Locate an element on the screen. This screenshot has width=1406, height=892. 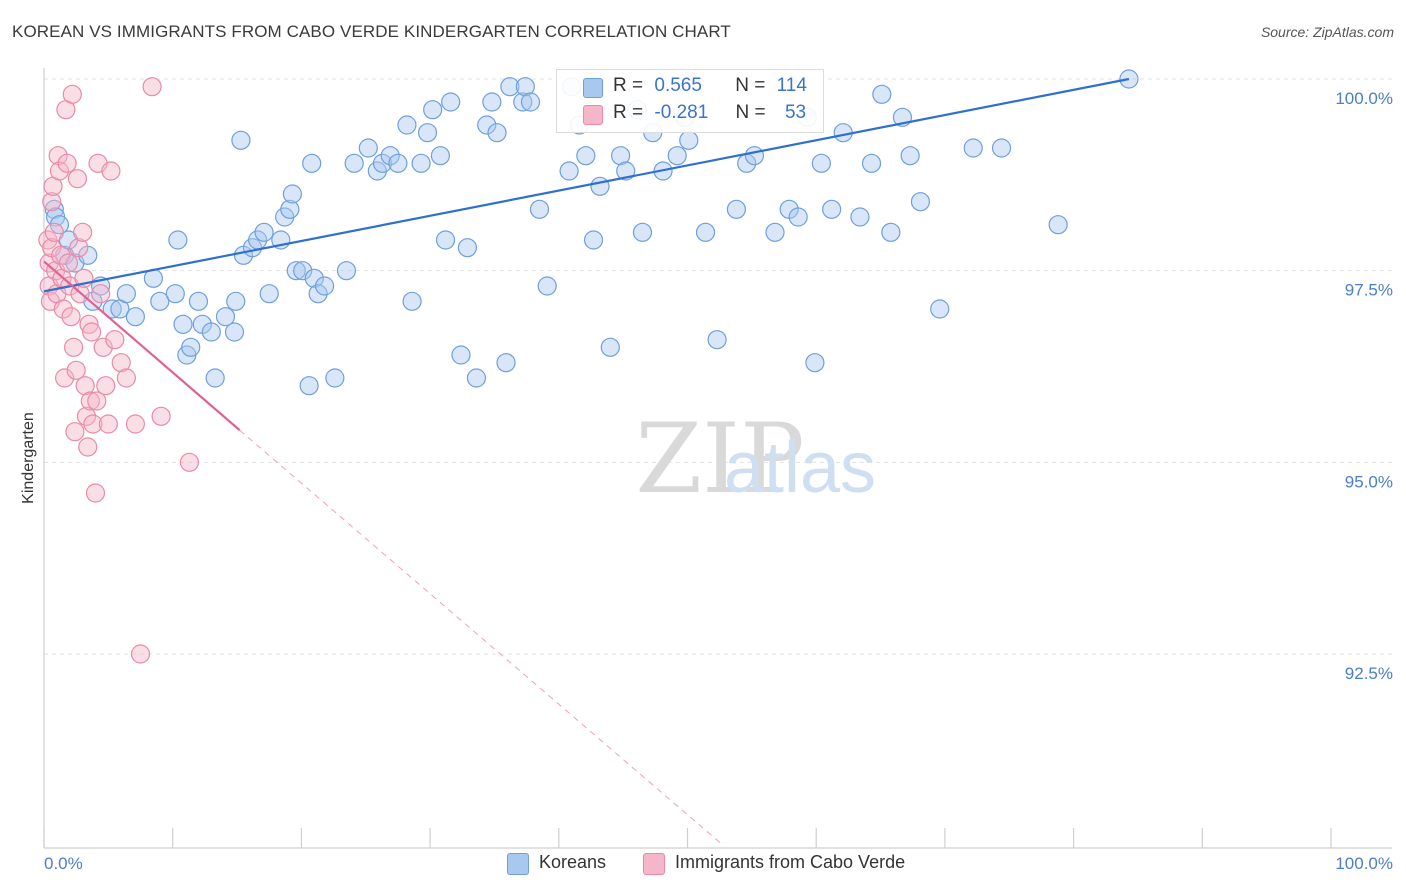
y-axis-label: Kindergarten is located at coordinates (28, 458).